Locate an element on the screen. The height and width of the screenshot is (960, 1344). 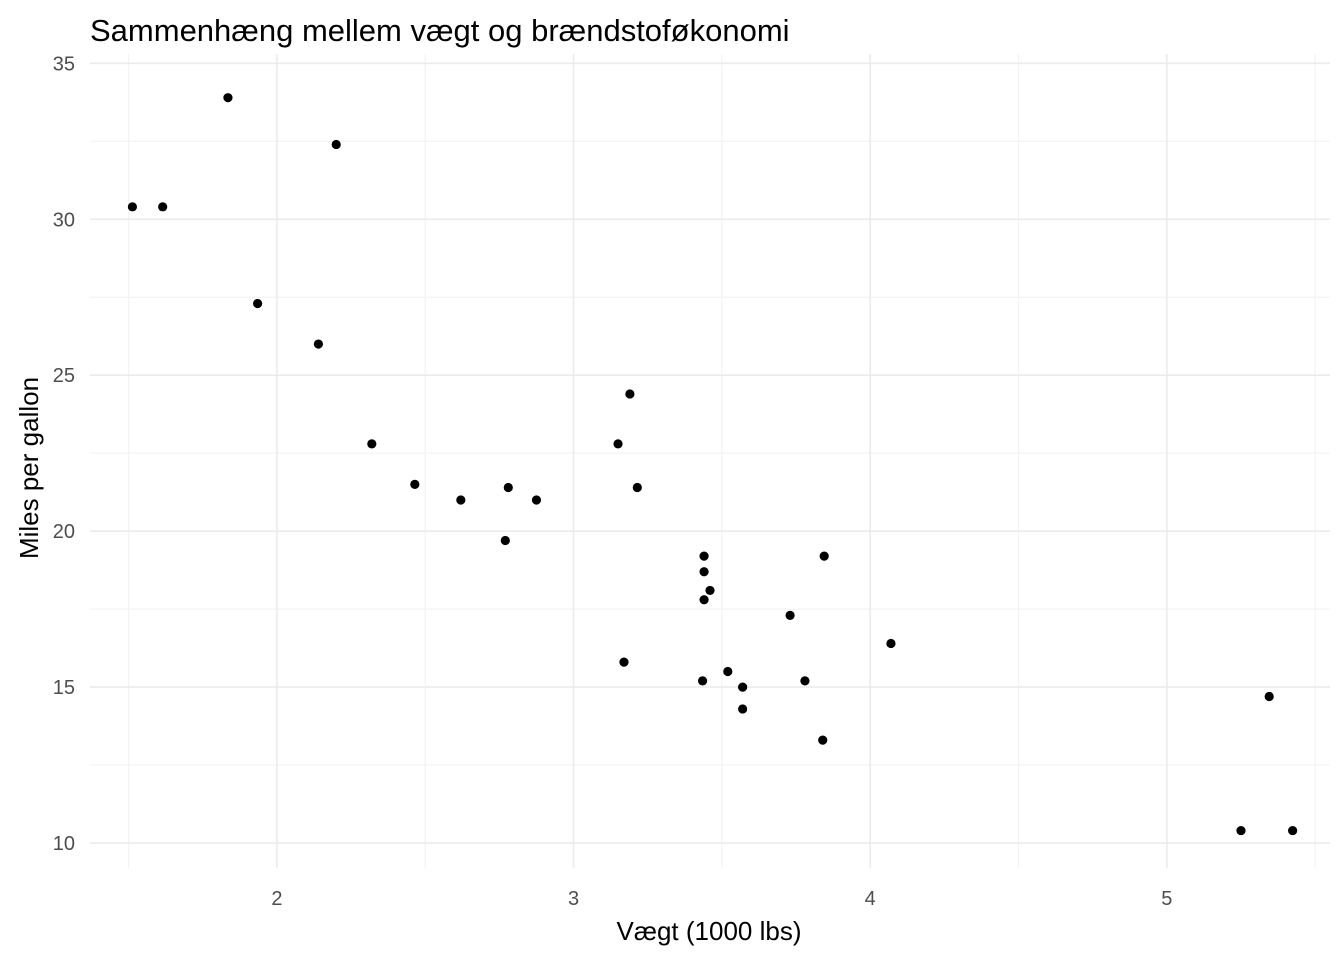
y-tick-label: 30 is located at coordinates (64, 220).